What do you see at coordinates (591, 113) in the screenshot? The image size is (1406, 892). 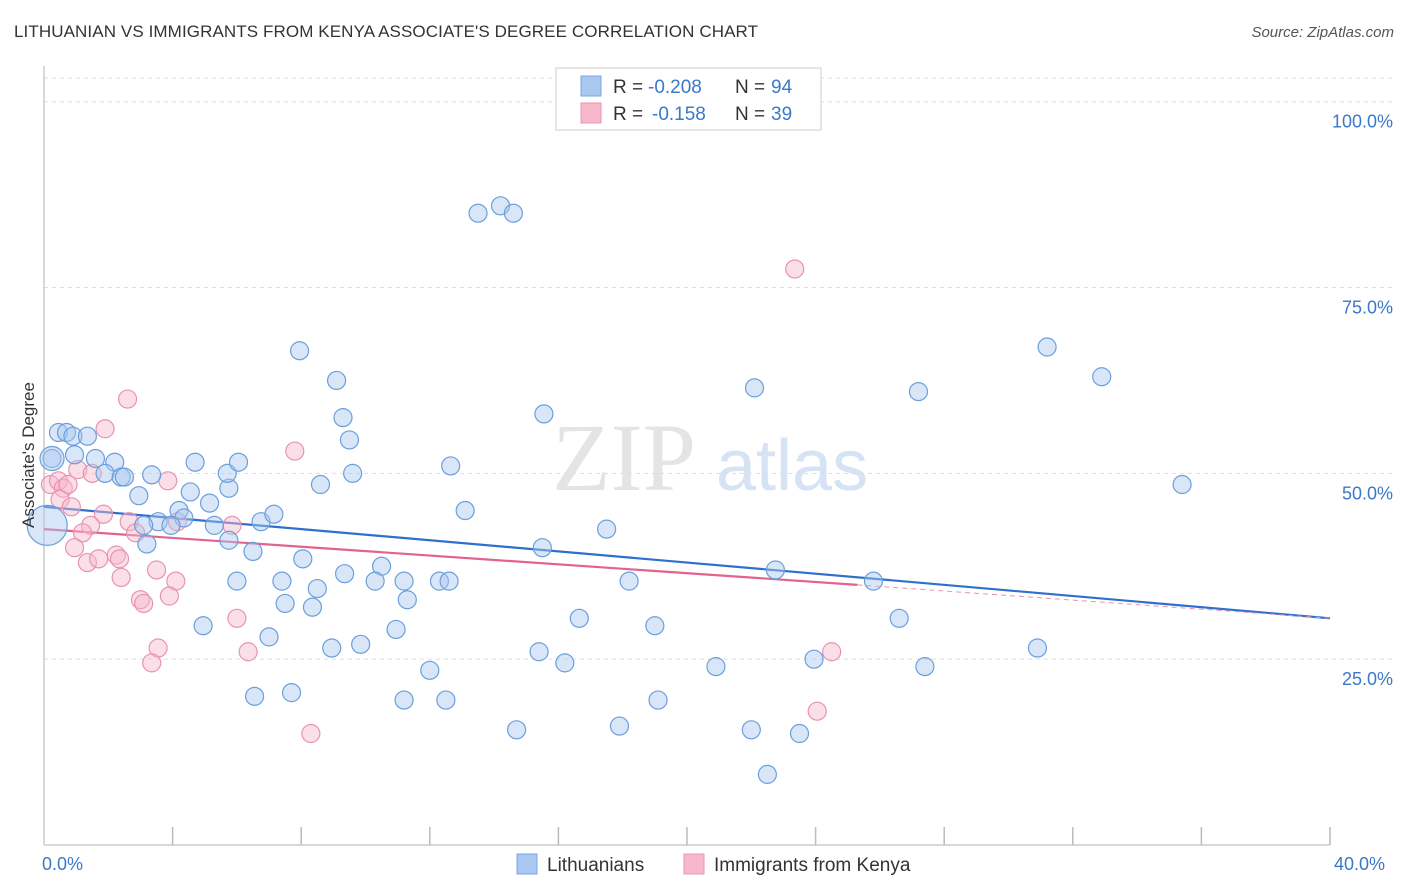 I see `legend-swatch-kenya` at bounding box center [591, 113].